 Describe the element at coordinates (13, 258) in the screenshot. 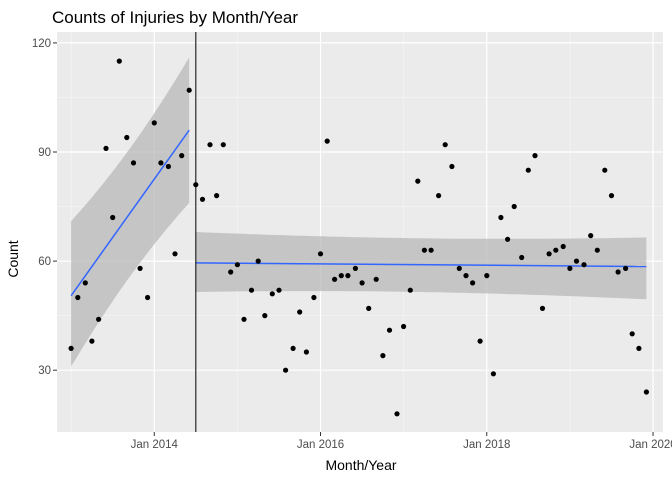

I see `y-axis-title: Count` at that location.